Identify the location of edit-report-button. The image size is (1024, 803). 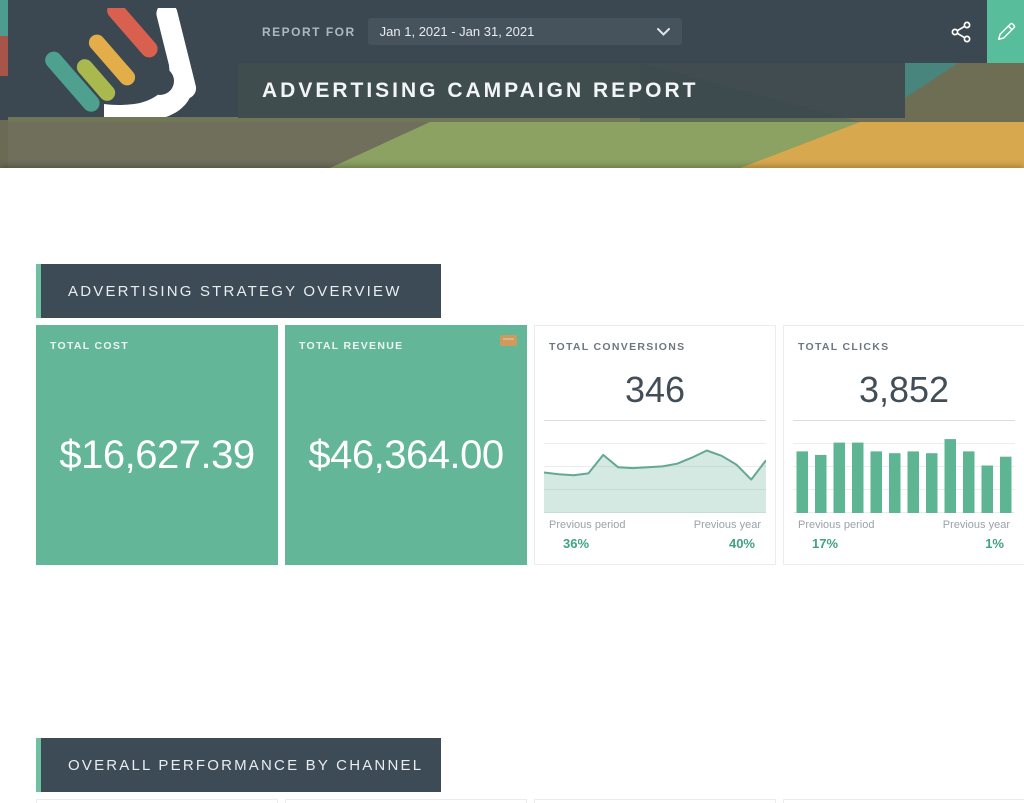
(1005, 31).